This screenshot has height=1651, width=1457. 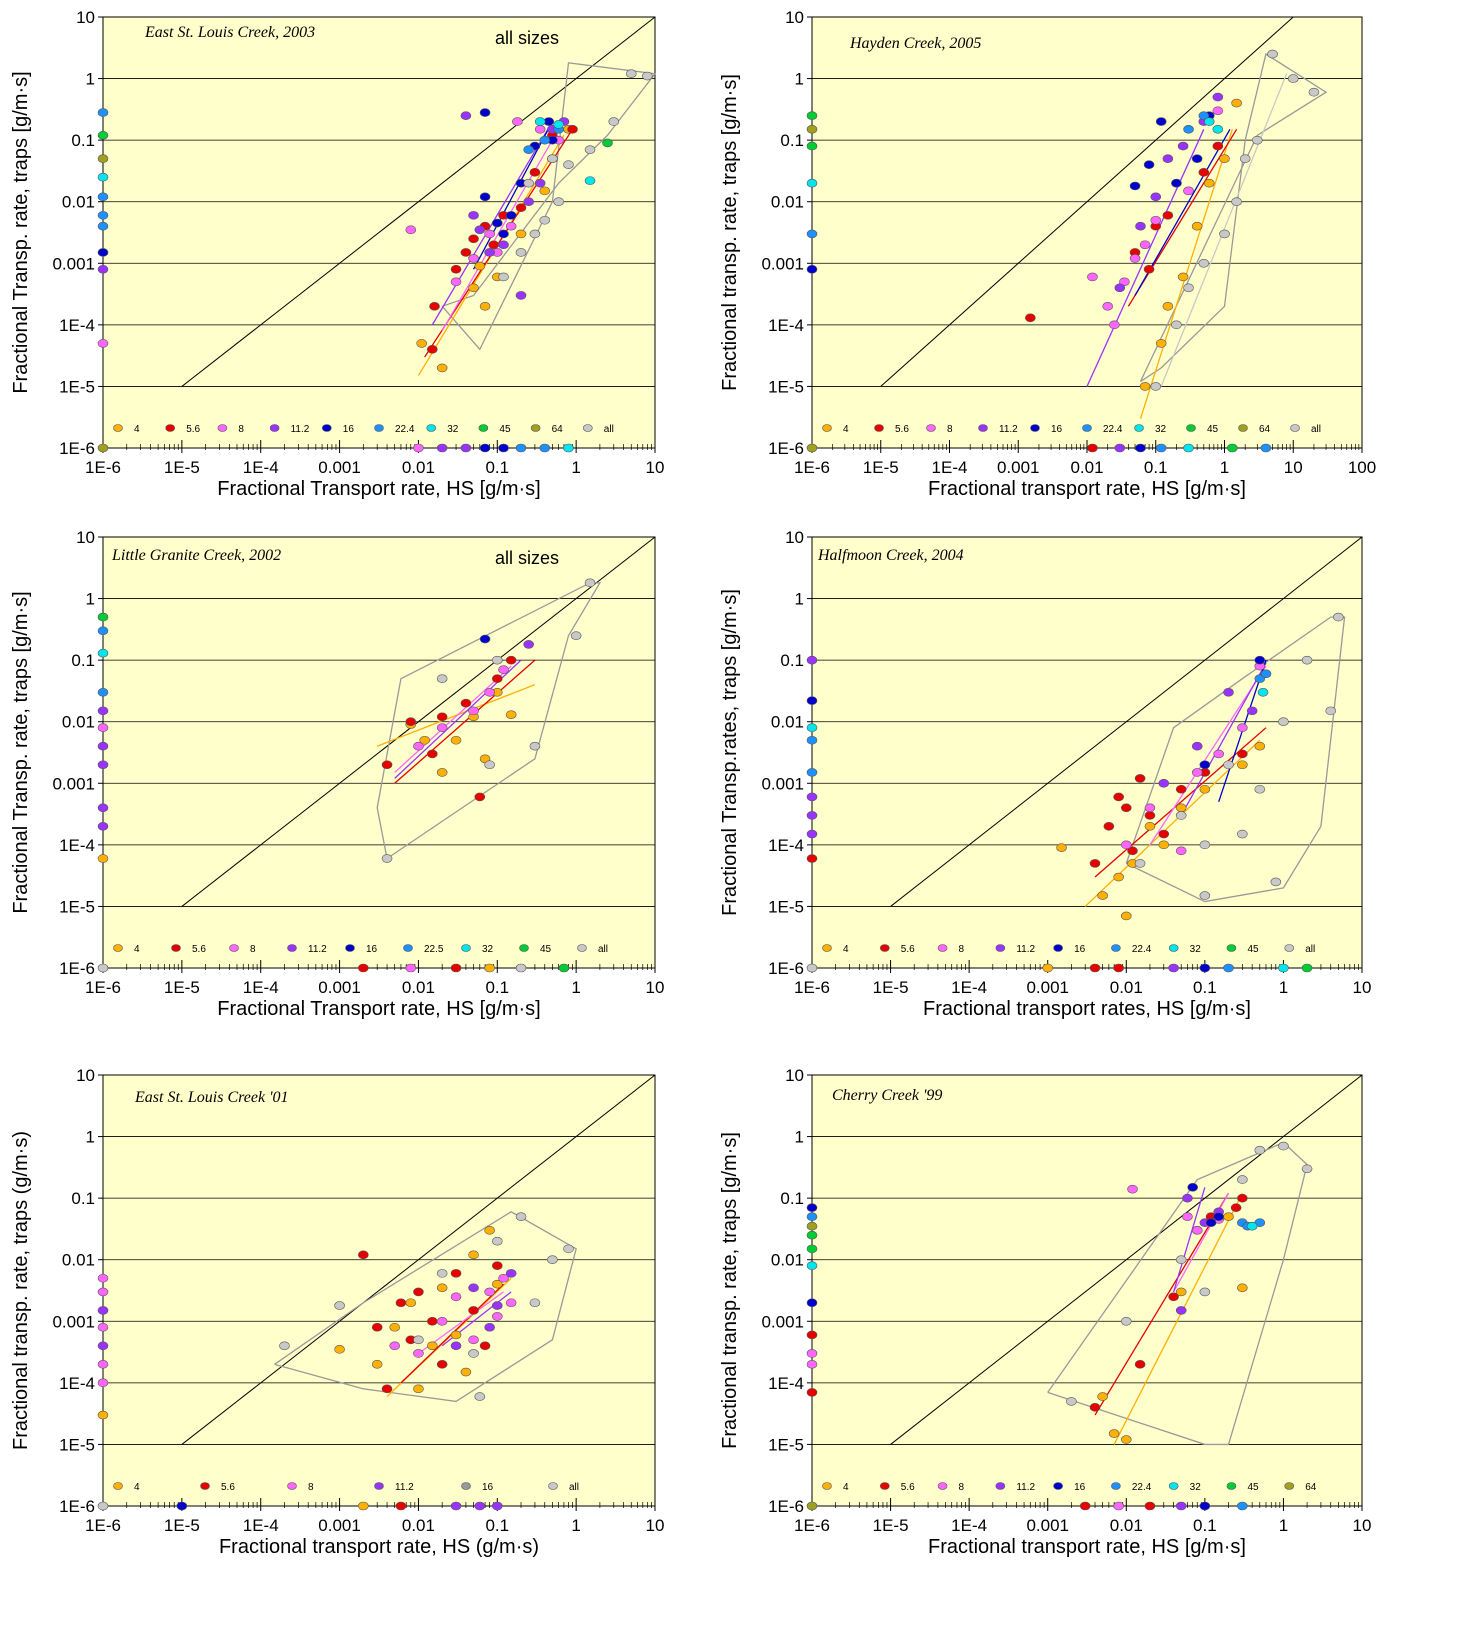 I want to click on x-axis-title: Fractional Transport rate, HS [g/m·s], so click(x=378, y=489).